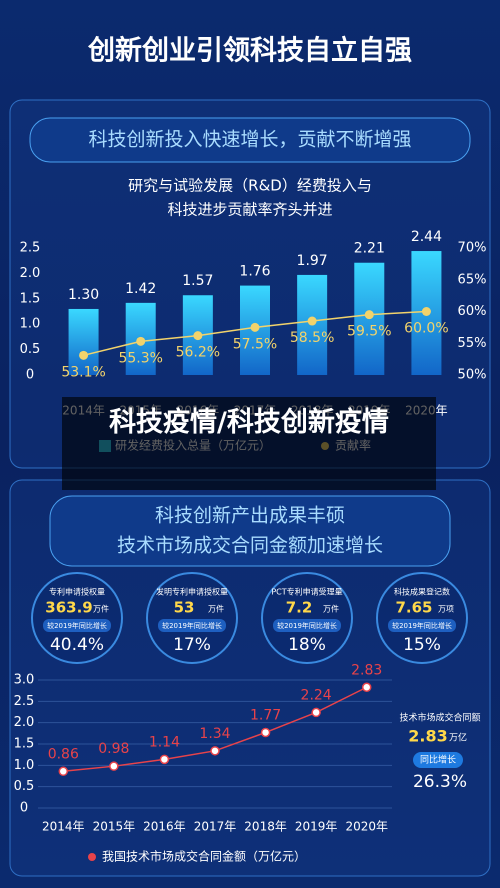 The height and width of the screenshot is (888, 500). Describe the element at coordinates (192, 645) in the screenshot. I see `card-growth: 17%` at that location.